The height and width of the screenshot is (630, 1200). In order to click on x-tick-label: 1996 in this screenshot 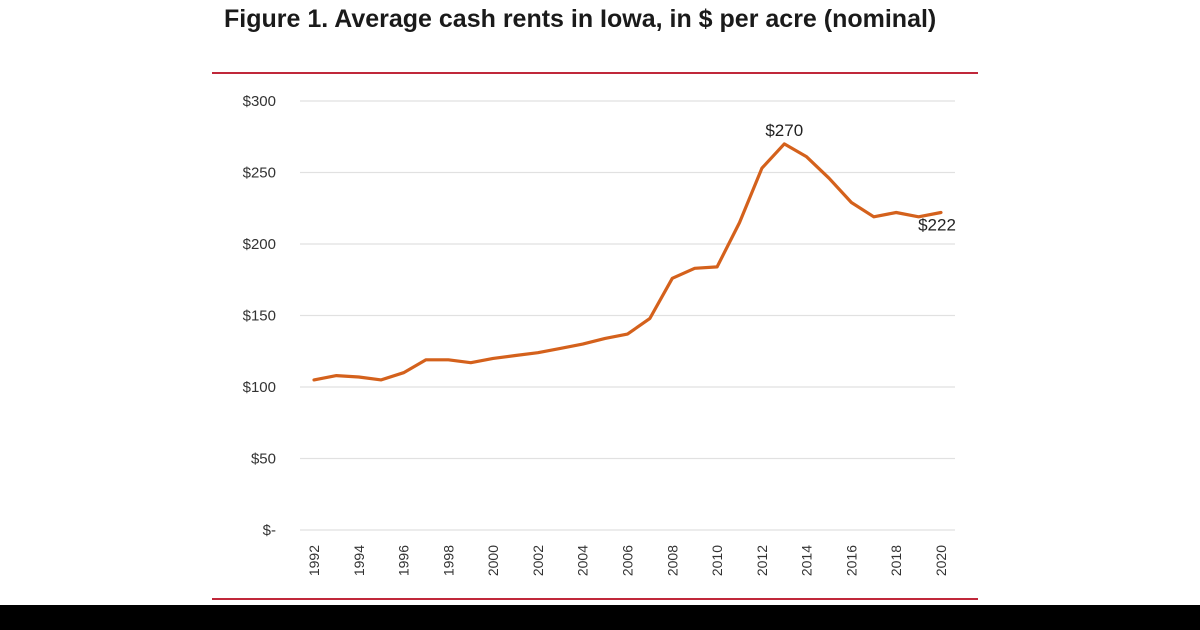, I will do `click(404, 560)`.